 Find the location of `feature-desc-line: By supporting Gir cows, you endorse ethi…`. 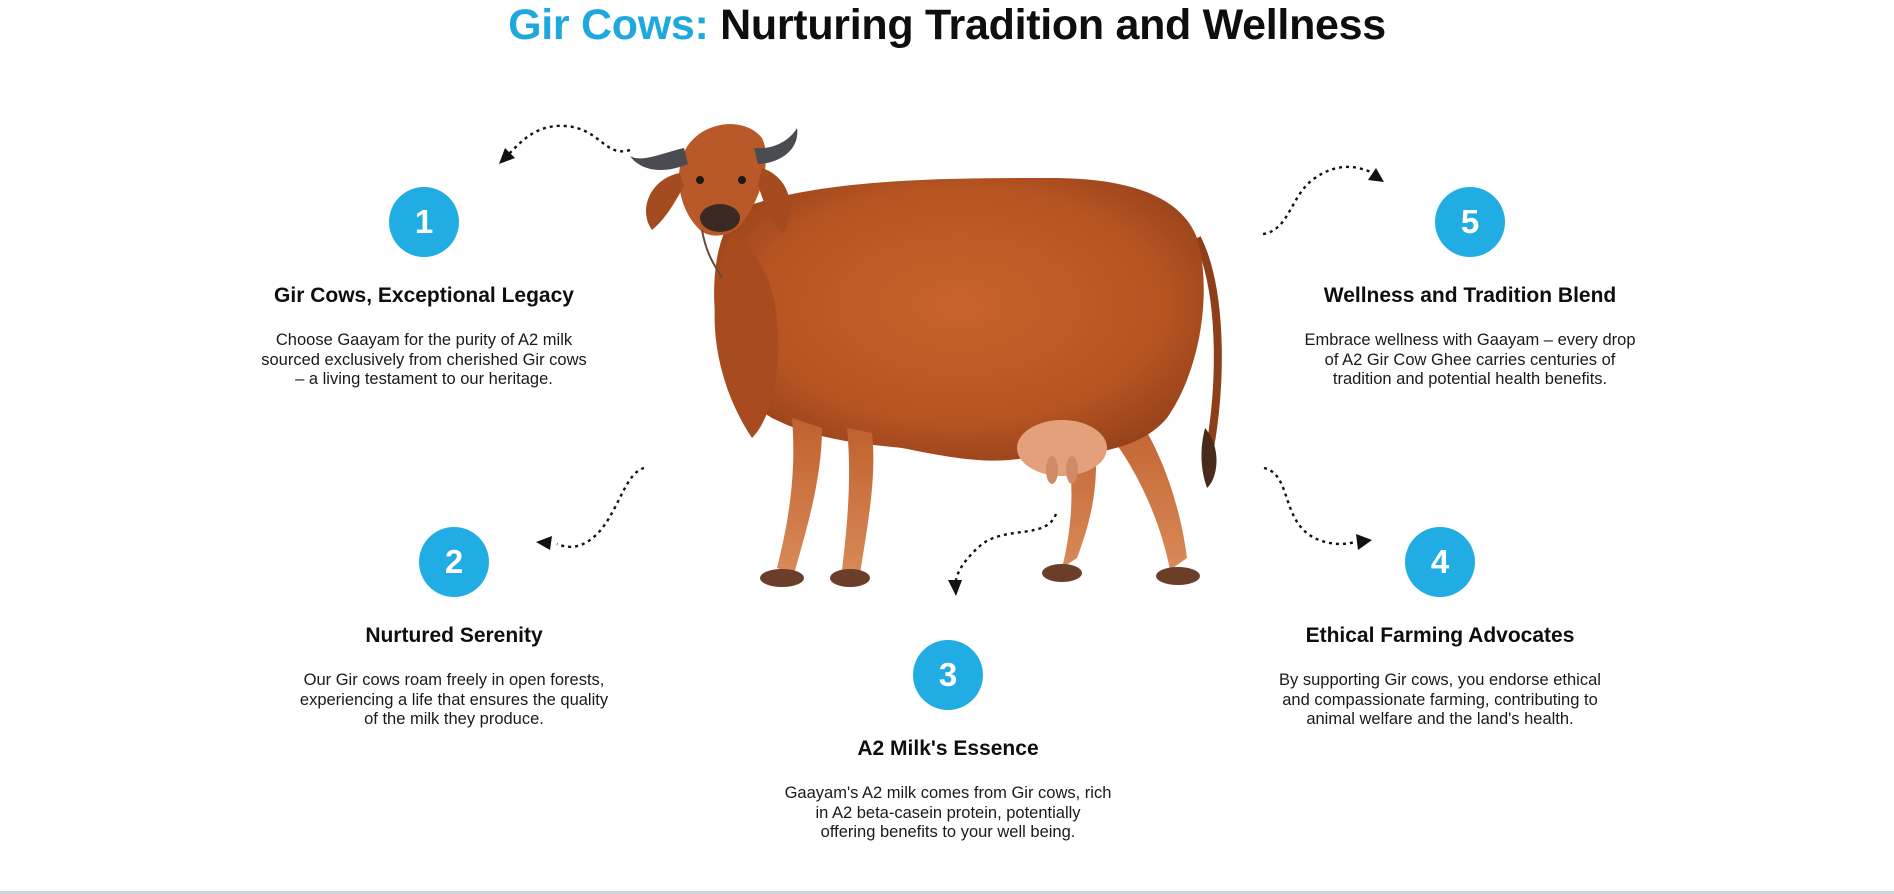

feature-desc-line: By supporting Gir cows, you endorse ethi… is located at coordinates (1440, 680).